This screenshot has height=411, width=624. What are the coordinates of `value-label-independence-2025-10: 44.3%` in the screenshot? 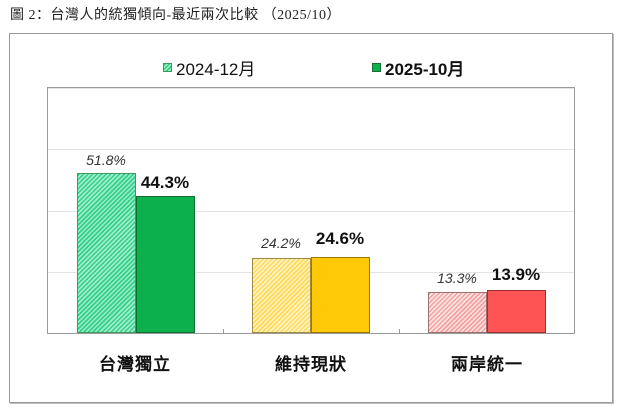 It's located at (165, 182).